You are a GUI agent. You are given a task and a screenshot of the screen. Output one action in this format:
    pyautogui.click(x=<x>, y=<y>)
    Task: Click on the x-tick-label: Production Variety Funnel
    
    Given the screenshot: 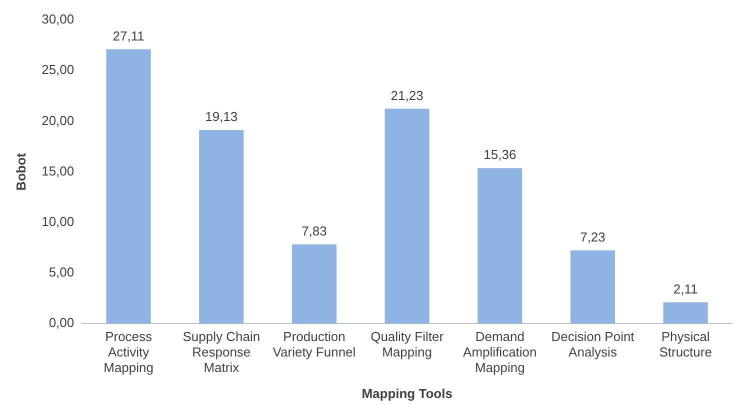 What is the action you would take?
    pyautogui.click(x=314, y=344)
    